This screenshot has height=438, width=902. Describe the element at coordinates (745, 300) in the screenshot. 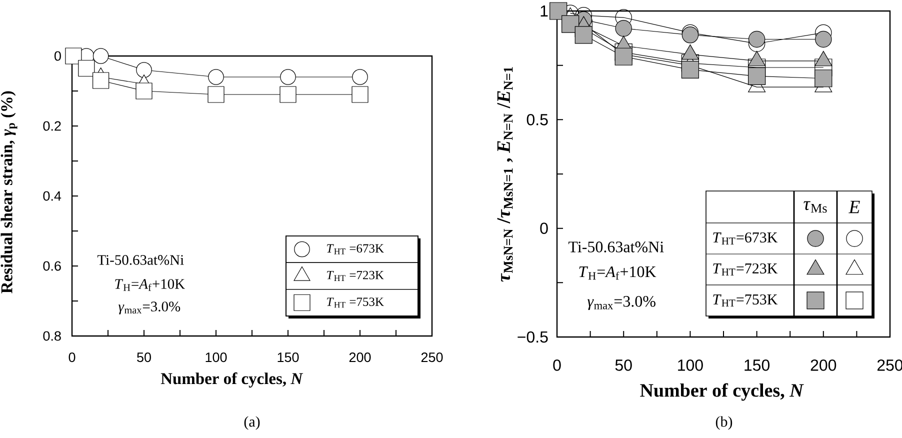

I see `legend-label: T$_{HT}$=753K` at that location.